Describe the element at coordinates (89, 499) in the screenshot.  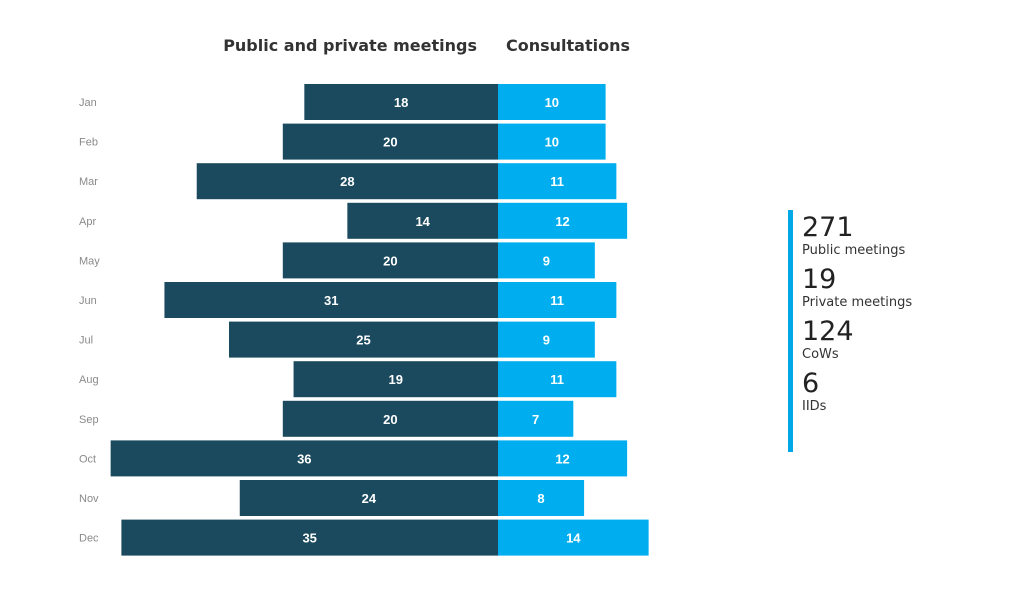
I see `month-label: Nov` at that location.